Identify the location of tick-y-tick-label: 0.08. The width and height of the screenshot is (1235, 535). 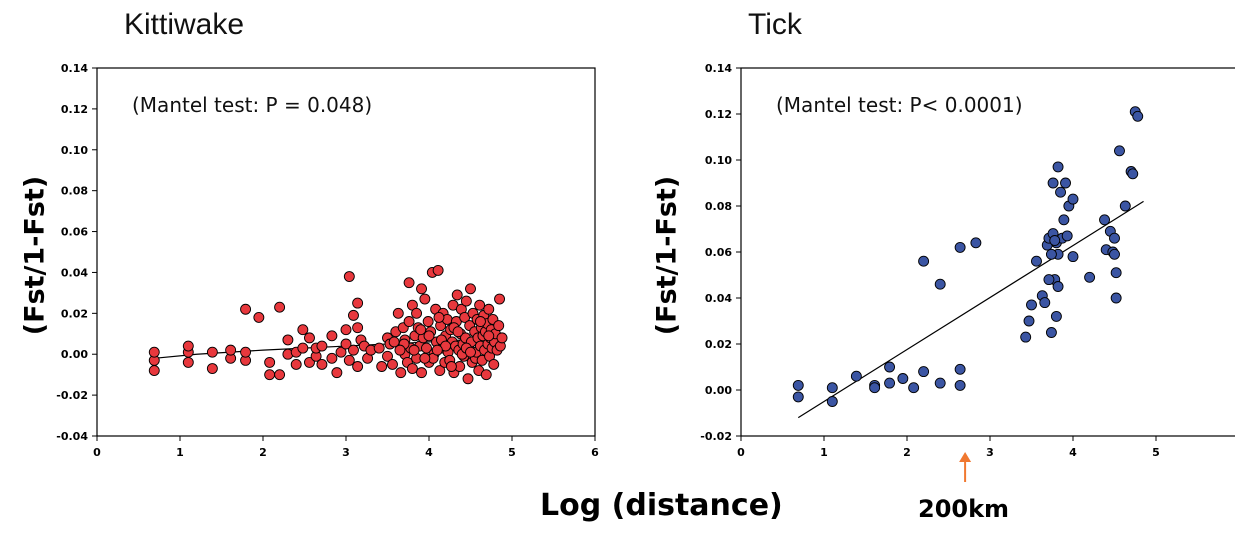
(718, 206).